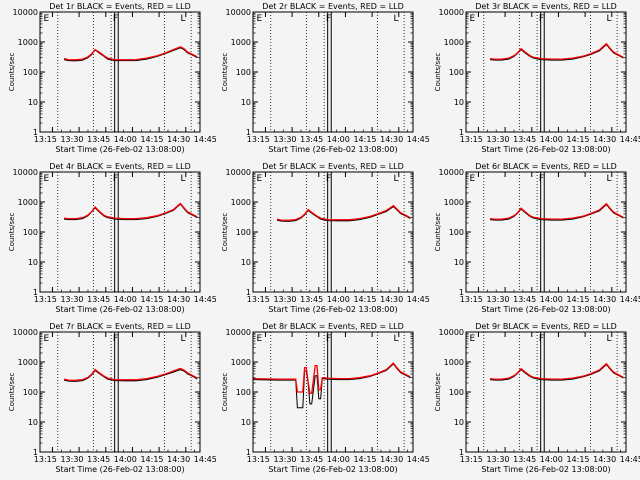 The width and height of the screenshot is (640, 480). What do you see at coordinates (120, 326) in the screenshot?
I see `panel-title: Det 7r BLACK = Events, RED = LLD` at bounding box center [120, 326].